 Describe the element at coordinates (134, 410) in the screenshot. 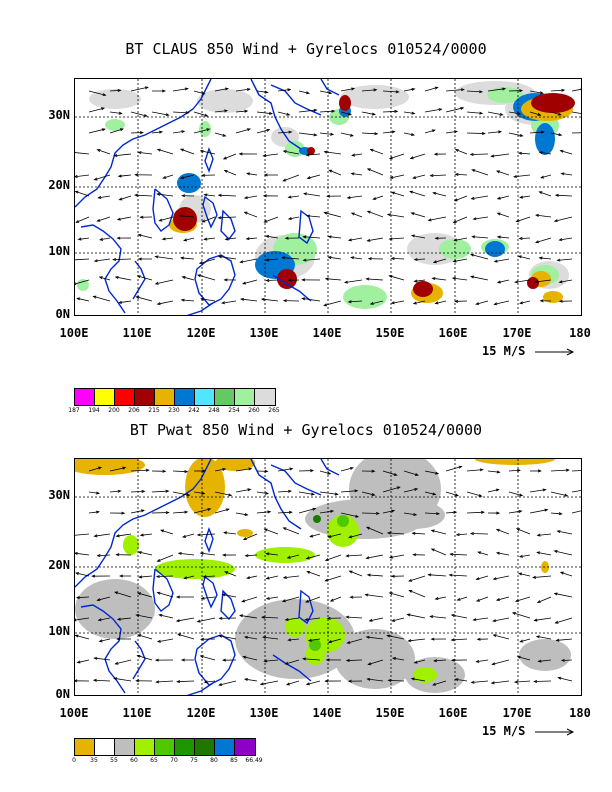

I see `map1-colorbar-label: 206` at that location.